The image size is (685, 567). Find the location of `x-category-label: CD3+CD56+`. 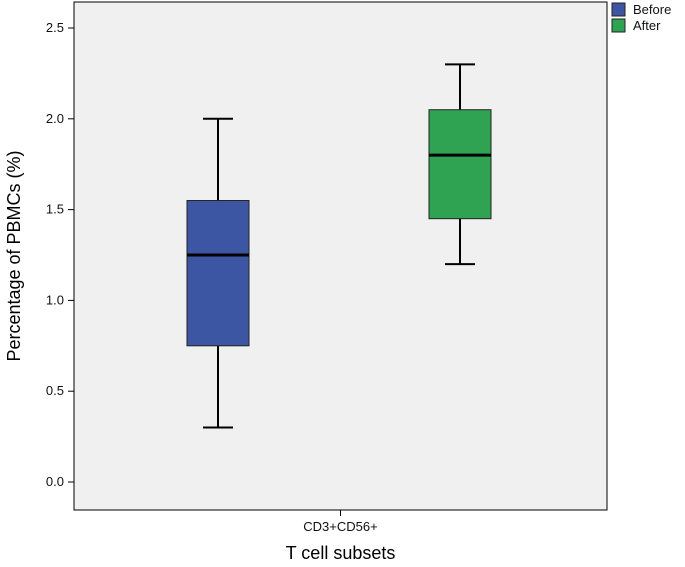

x-category-label: CD3+CD56+ is located at coordinates (340, 526).